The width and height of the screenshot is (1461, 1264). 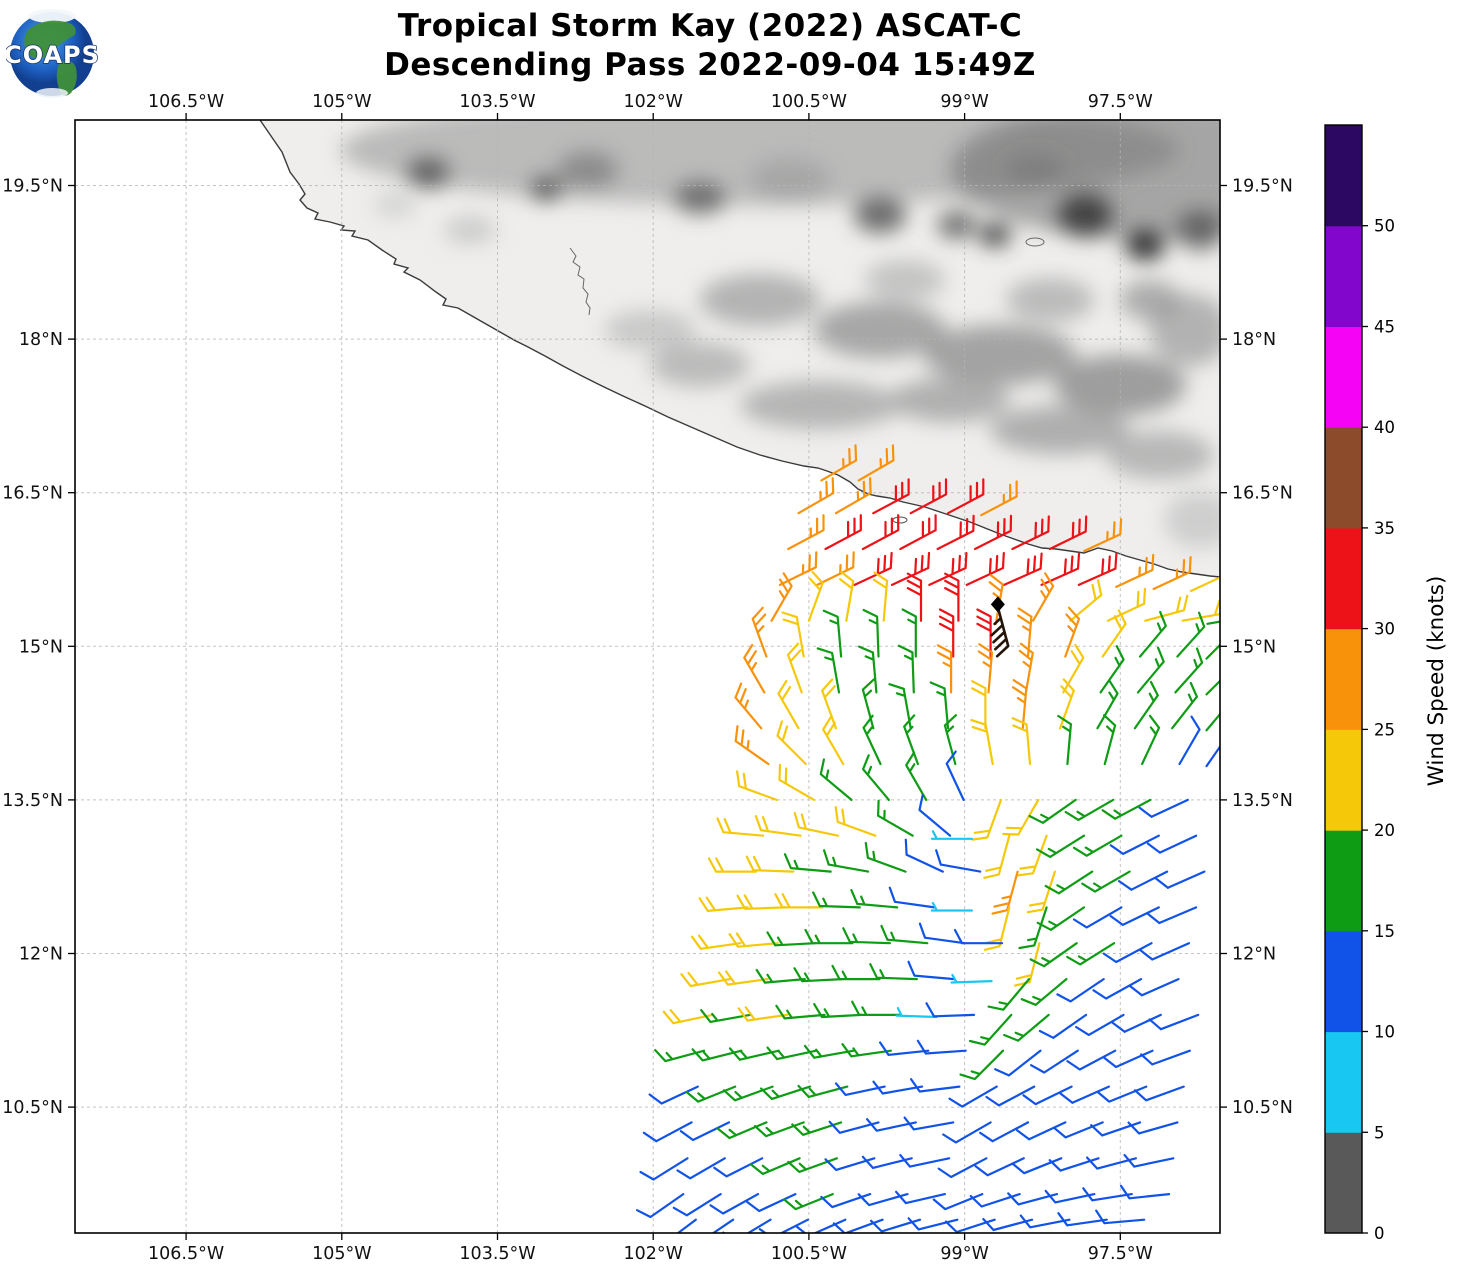 What do you see at coordinates (1262, 801) in the screenshot?
I see `lat-tick-label-right: 13.5°N` at bounding box center [1262, 801].